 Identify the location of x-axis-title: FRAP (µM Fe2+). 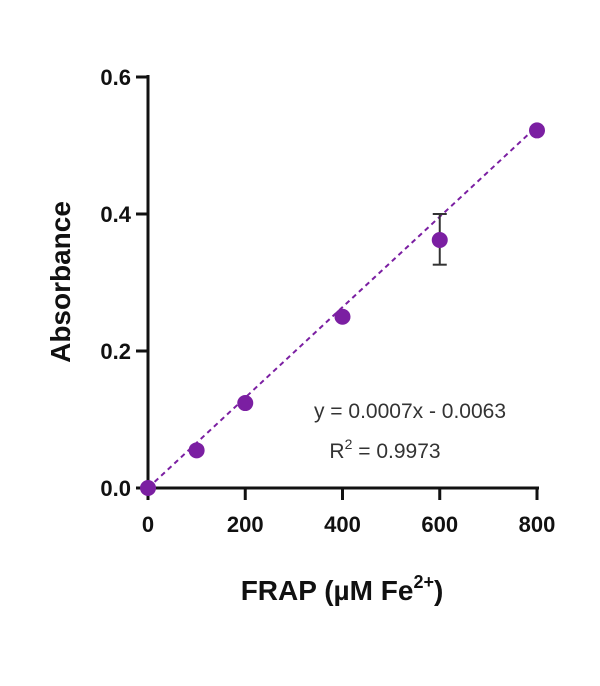
(342, 589).